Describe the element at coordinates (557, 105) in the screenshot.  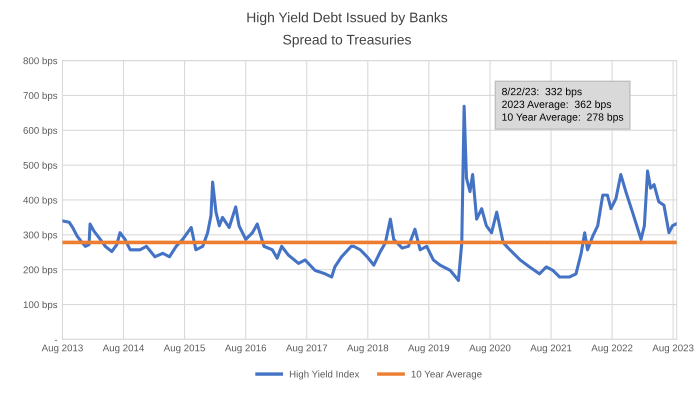
I see `annotation: 2023 Average: 362 bps` at that location.